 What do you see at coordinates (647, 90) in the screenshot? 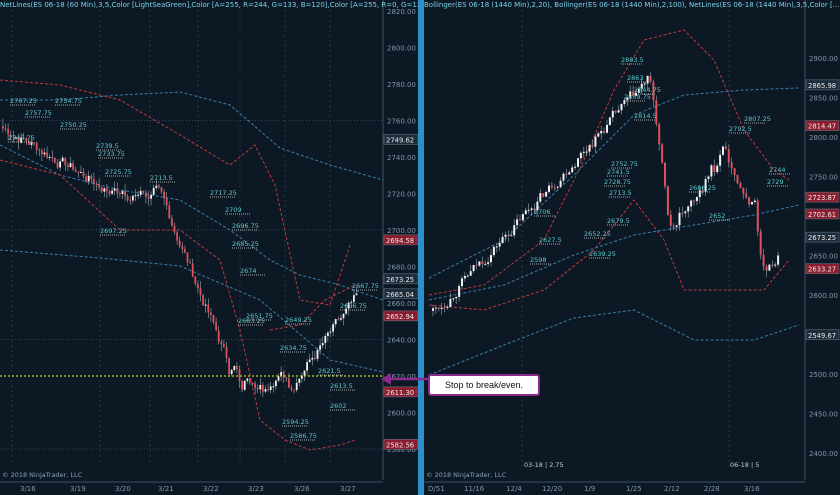
I see `level-label: 2844.75` at bounding box center [647, 90].